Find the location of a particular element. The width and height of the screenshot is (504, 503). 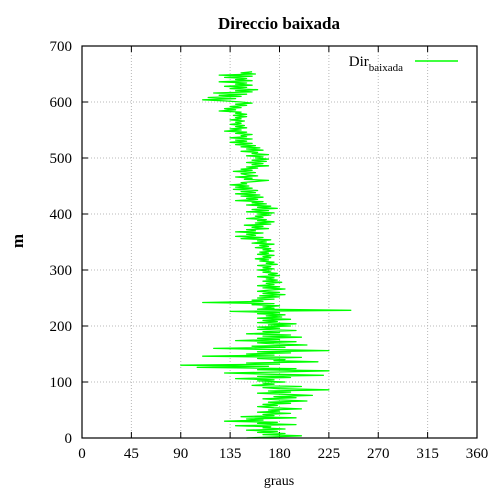

y-tick-label: 700 is located at coordinates (61, 47).